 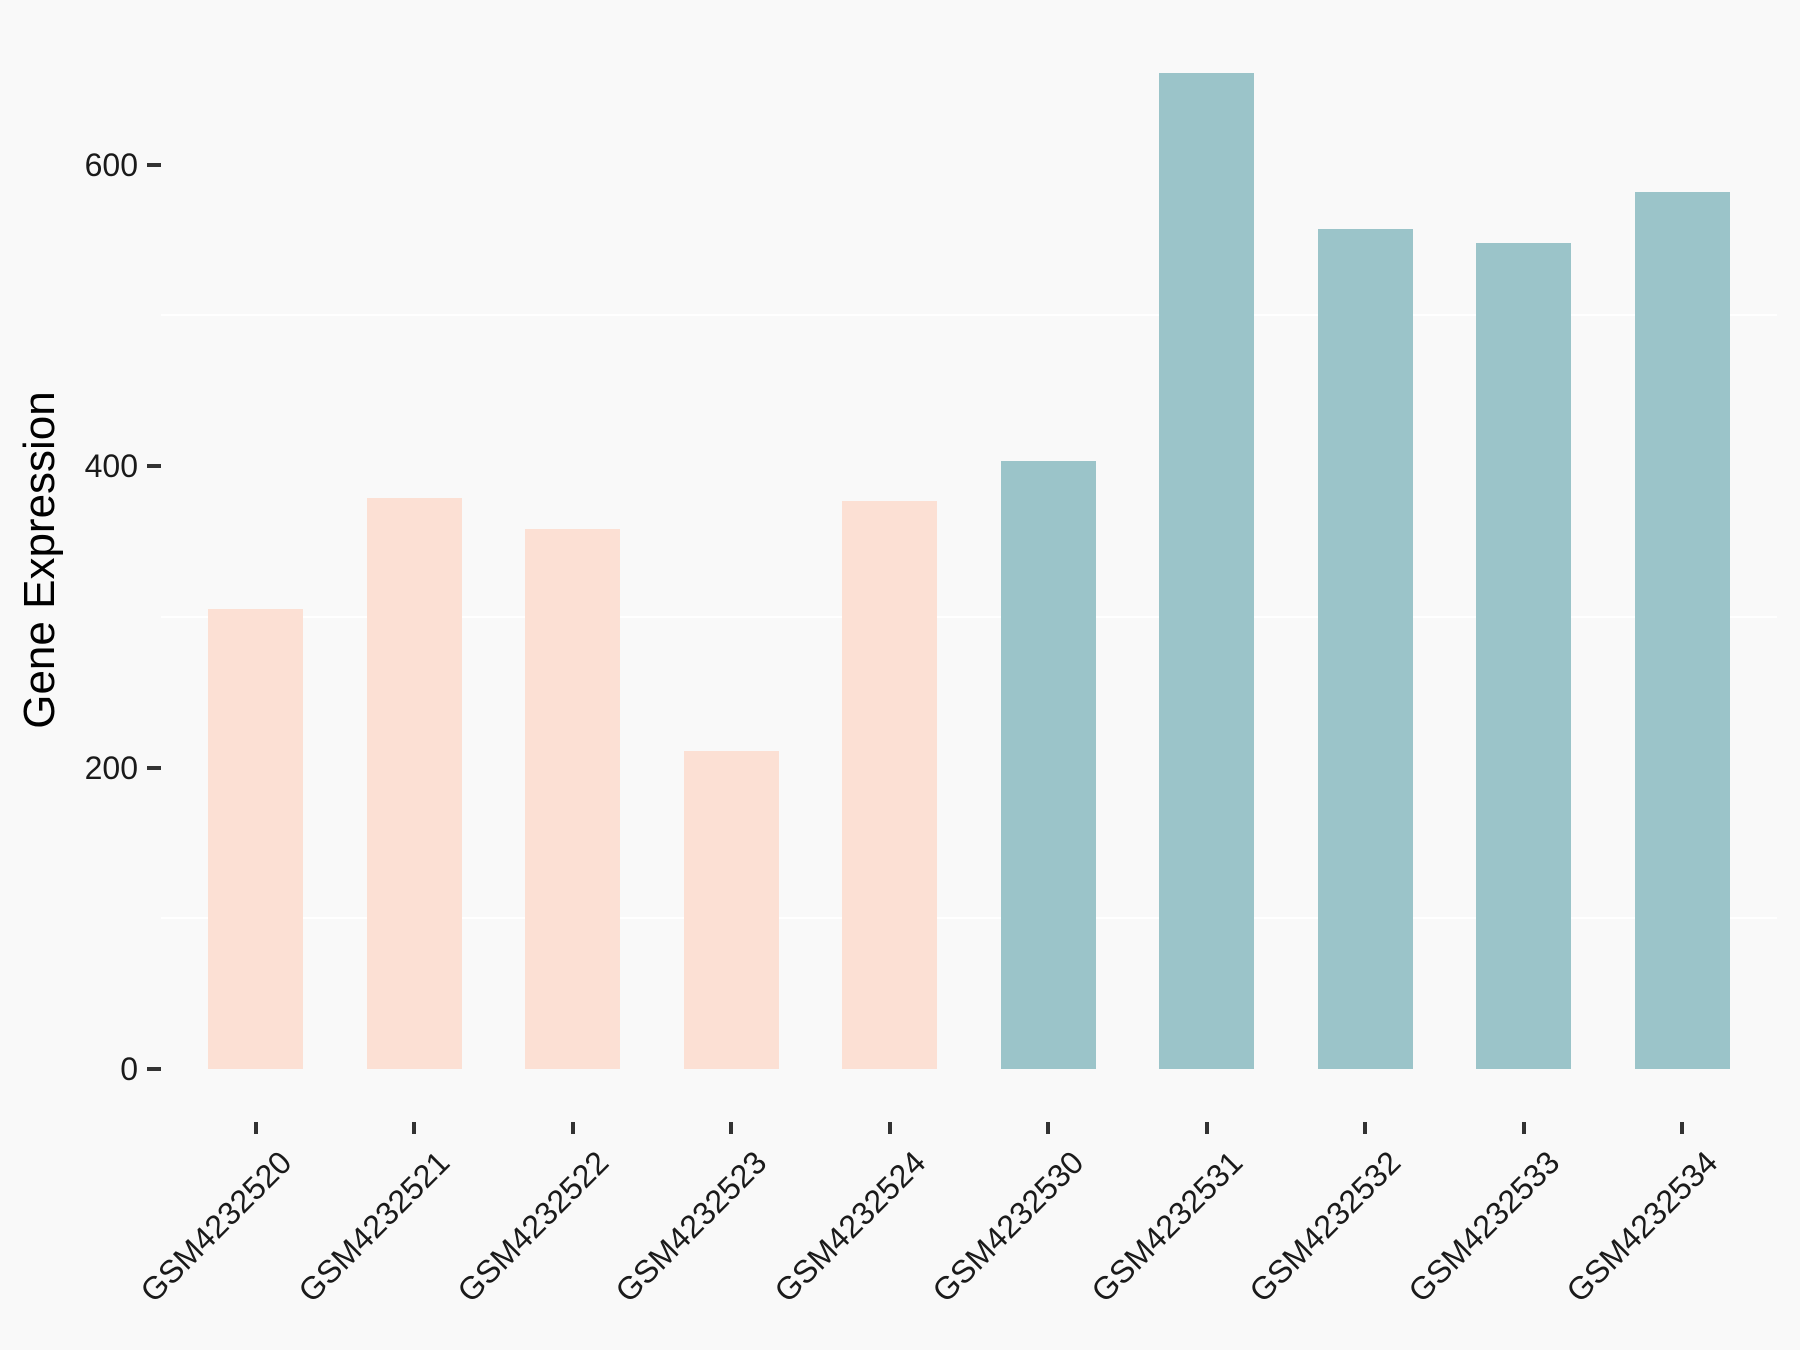 I want to click on y-axis-title: Gene Expression, so click(x=39, y=560).